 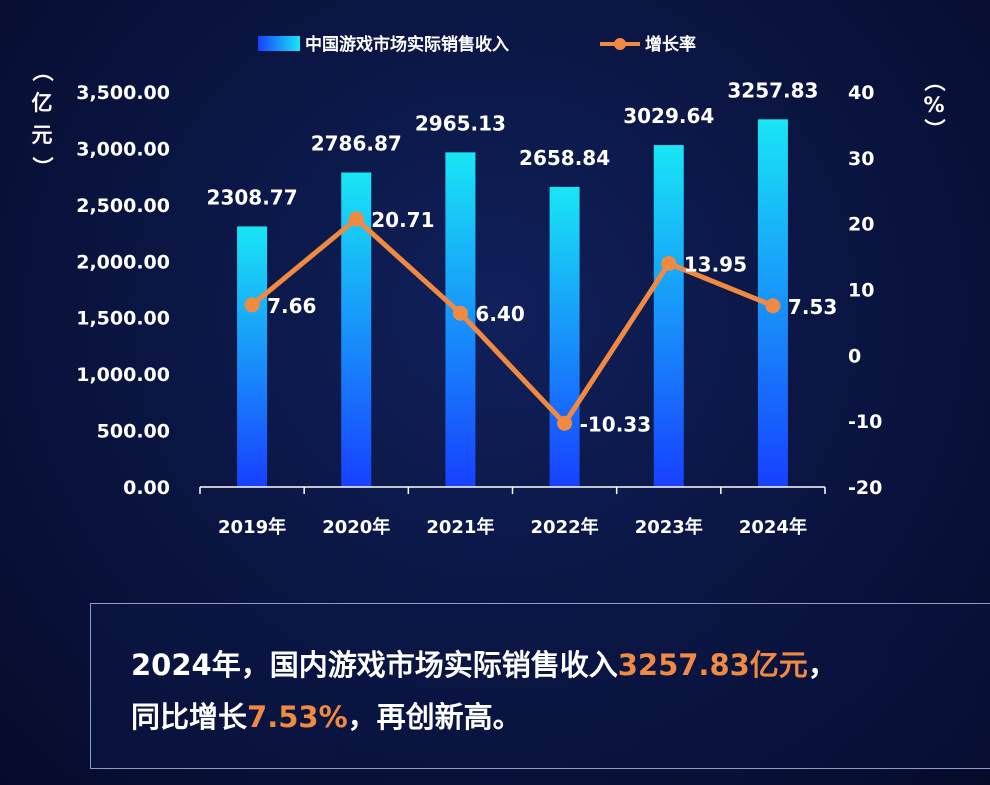 What do you see at coordinates (402, 220) in the screenshot?
I see `growth-value-label: 20.71` at bounding box center [402, 220].